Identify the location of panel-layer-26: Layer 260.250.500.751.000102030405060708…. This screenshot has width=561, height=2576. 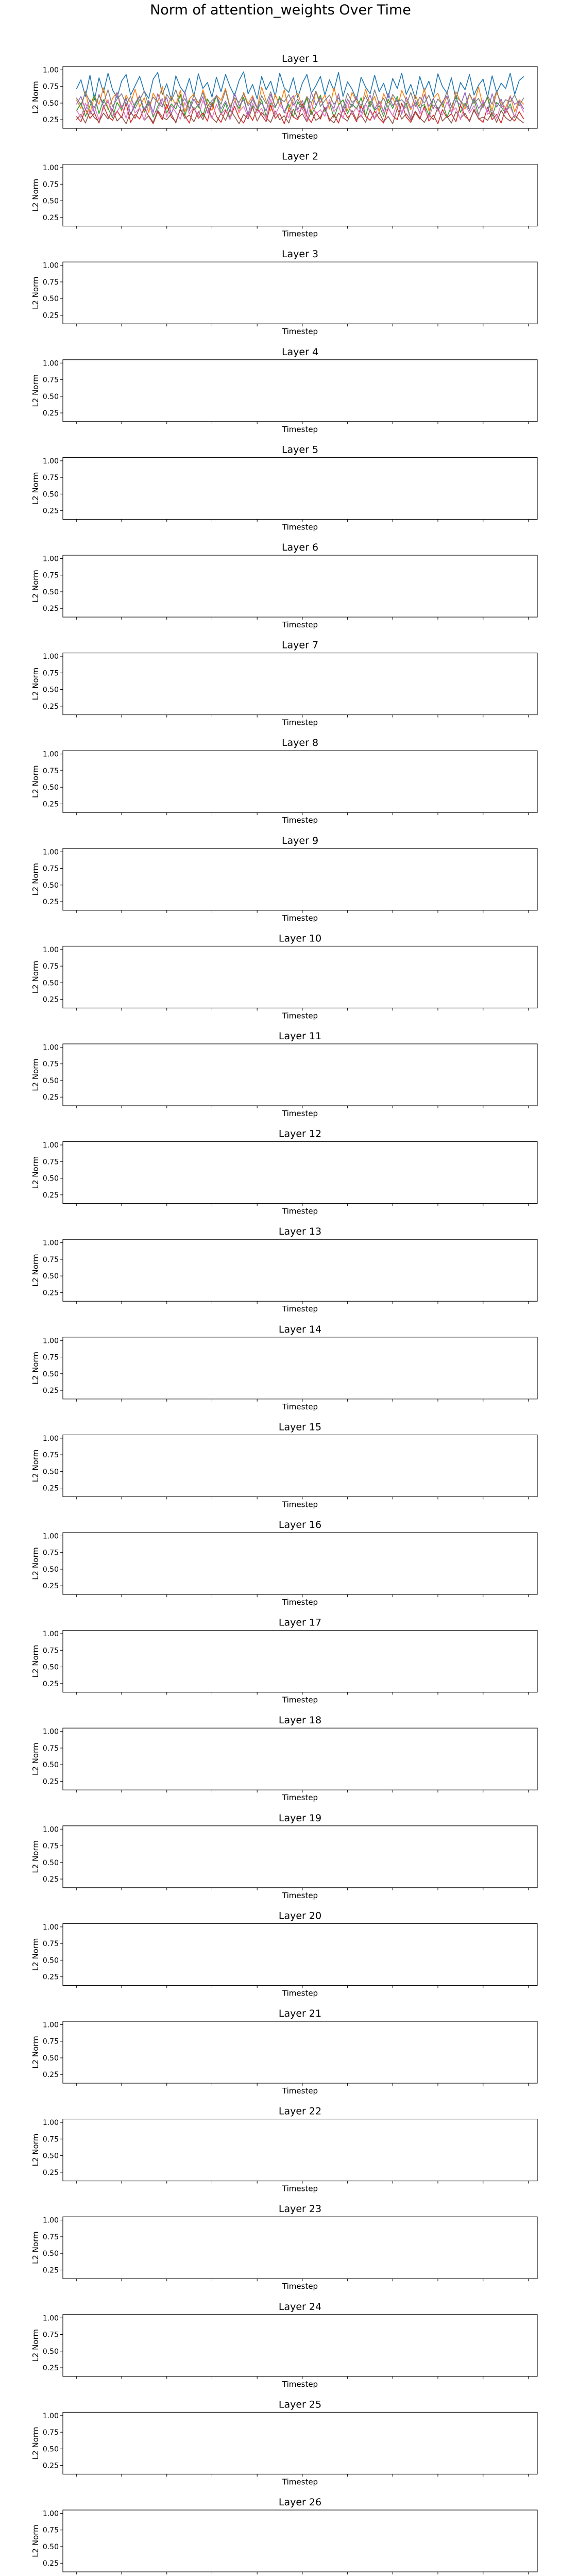
(284, 2536).